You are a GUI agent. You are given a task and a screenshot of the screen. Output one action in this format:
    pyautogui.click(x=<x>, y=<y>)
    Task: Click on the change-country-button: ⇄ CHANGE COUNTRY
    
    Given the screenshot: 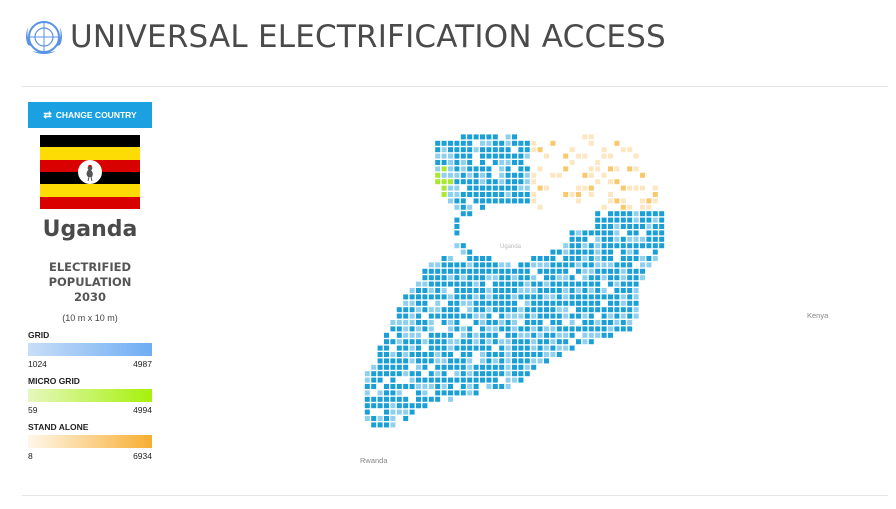 What is the action you would take?
    pyautogui.click(x=90, y=115)
    